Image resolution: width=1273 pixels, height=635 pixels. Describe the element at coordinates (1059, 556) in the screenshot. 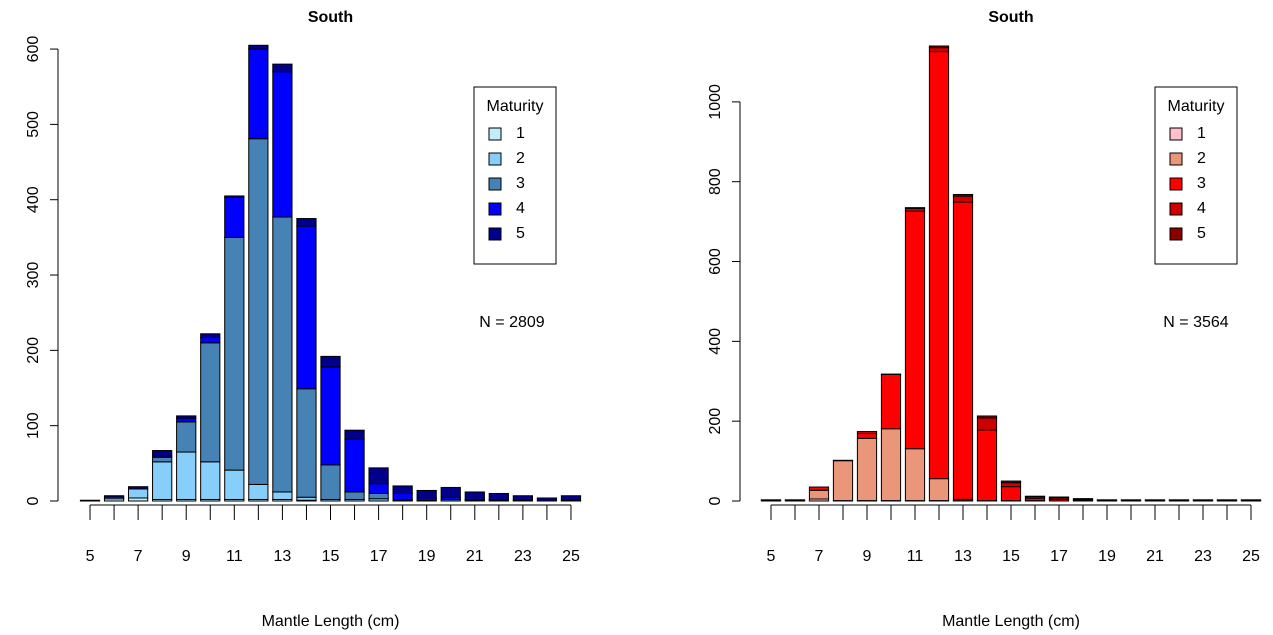

I see `x-tick-label: 17` at that location.